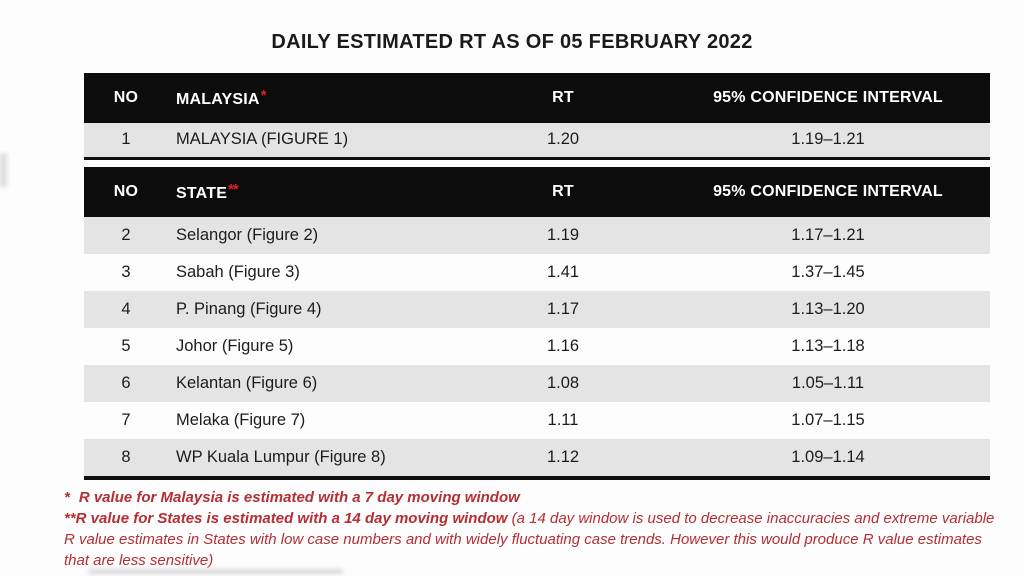  I want to click on cell-no: 8, so click(126, 457).